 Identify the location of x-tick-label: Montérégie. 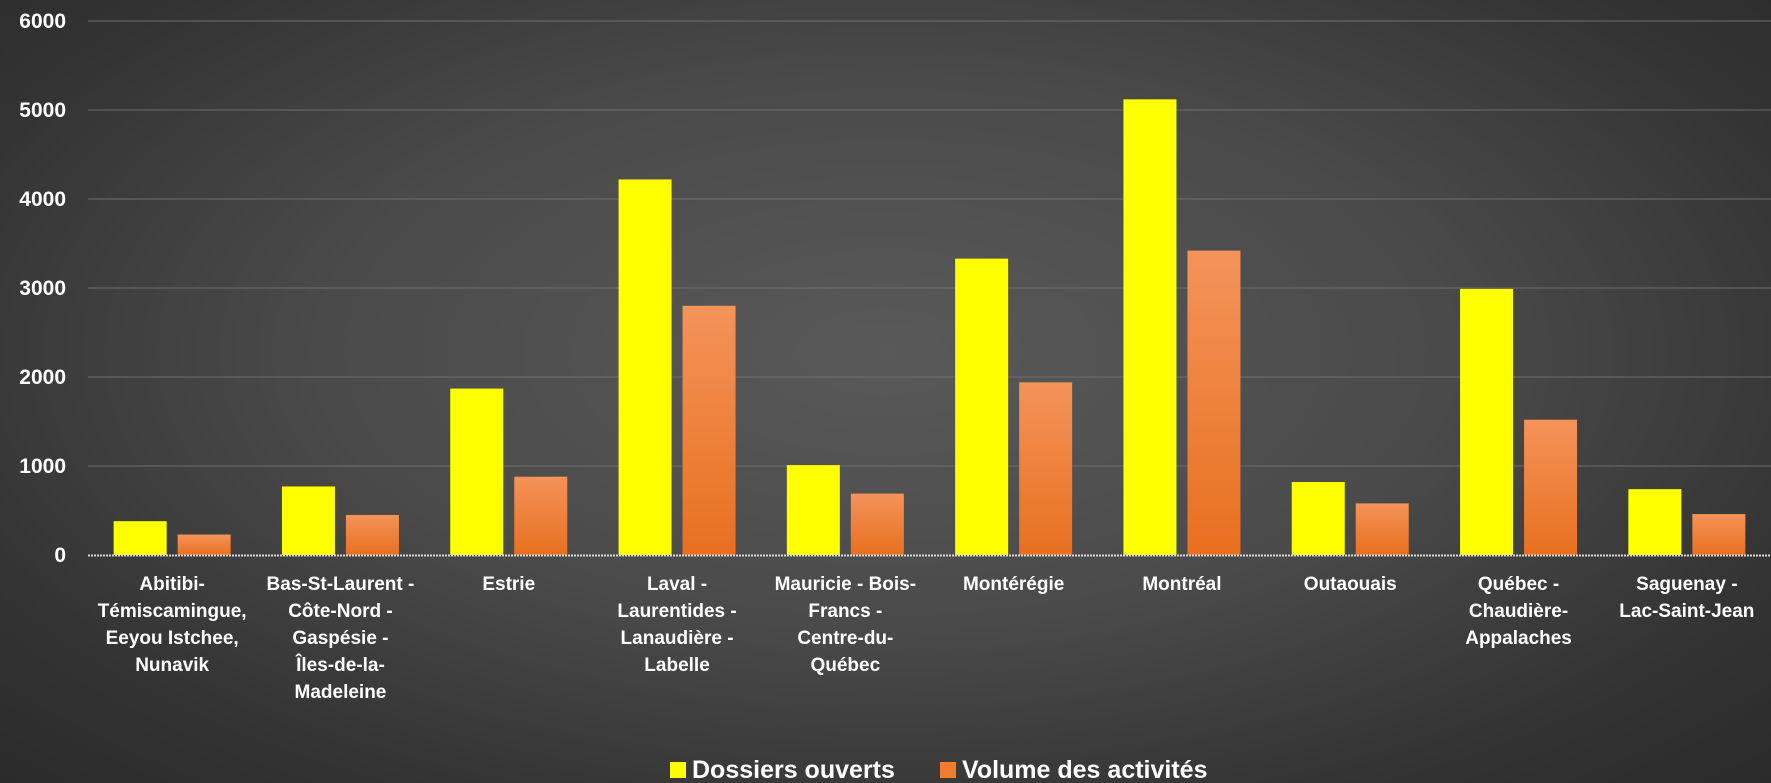
(1013, 584).